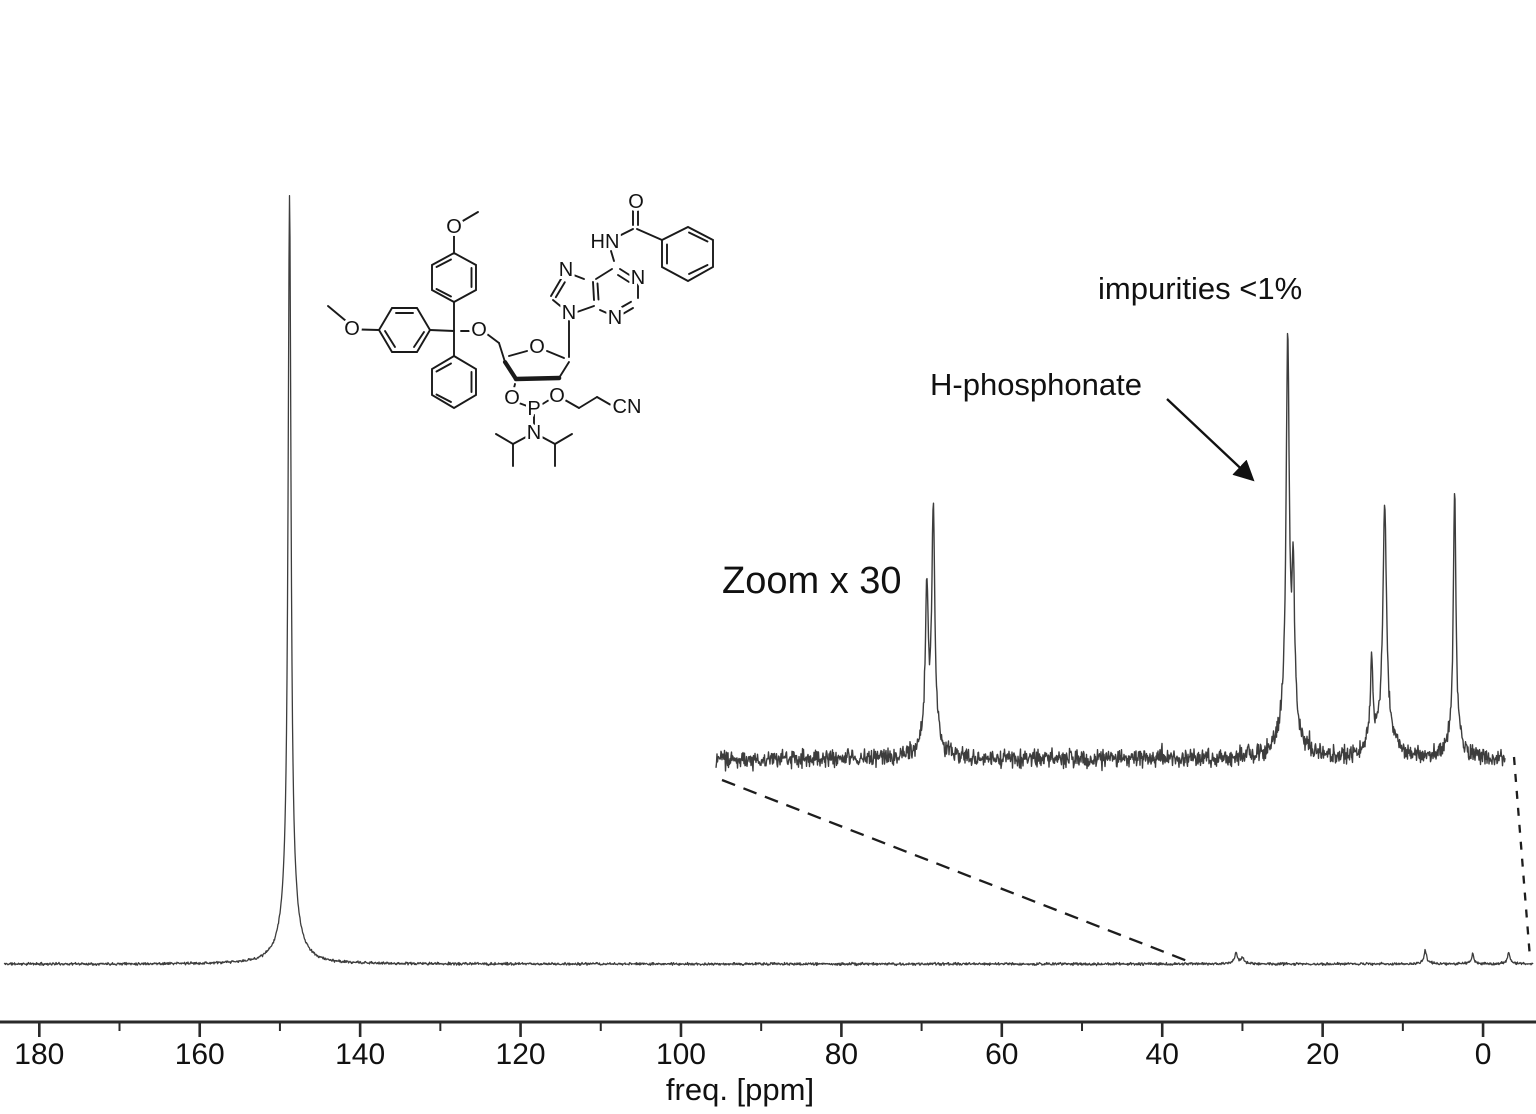 The height and width of the screenshot is (1114, 1536). Describe the element at coordinates (360, 1054) in the screenshot. I see `x-tick-label: 140` at that location.